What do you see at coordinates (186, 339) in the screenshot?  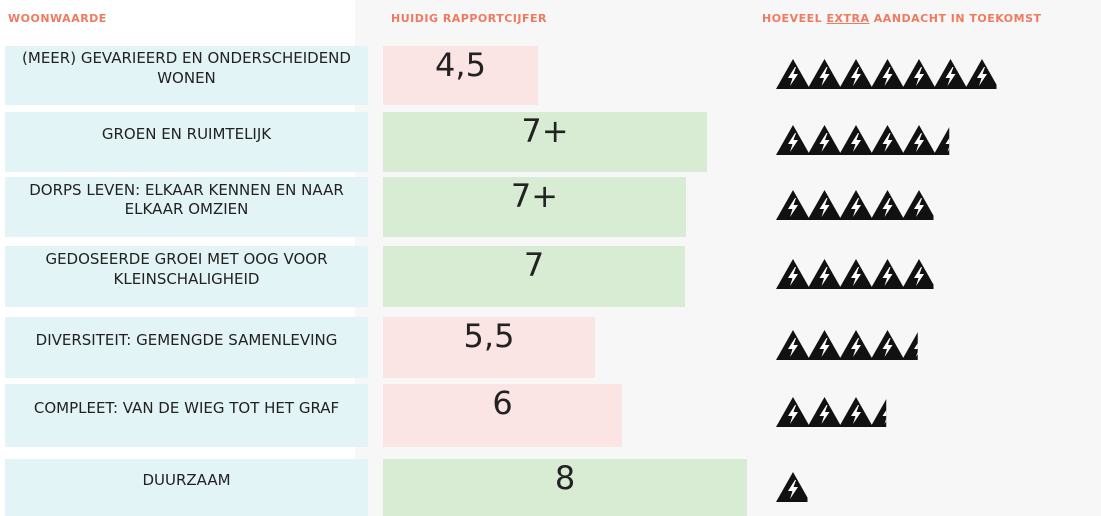 I see `row-label-text: DIVERSITEIT: GEMENGDE SAMENLEVING` at bounding box center [186, 339].